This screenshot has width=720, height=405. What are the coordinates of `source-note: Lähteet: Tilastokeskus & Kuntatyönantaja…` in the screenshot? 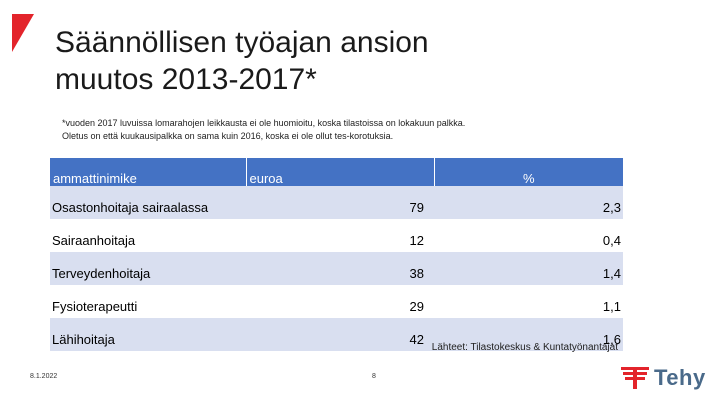 It's located at (524, 347).